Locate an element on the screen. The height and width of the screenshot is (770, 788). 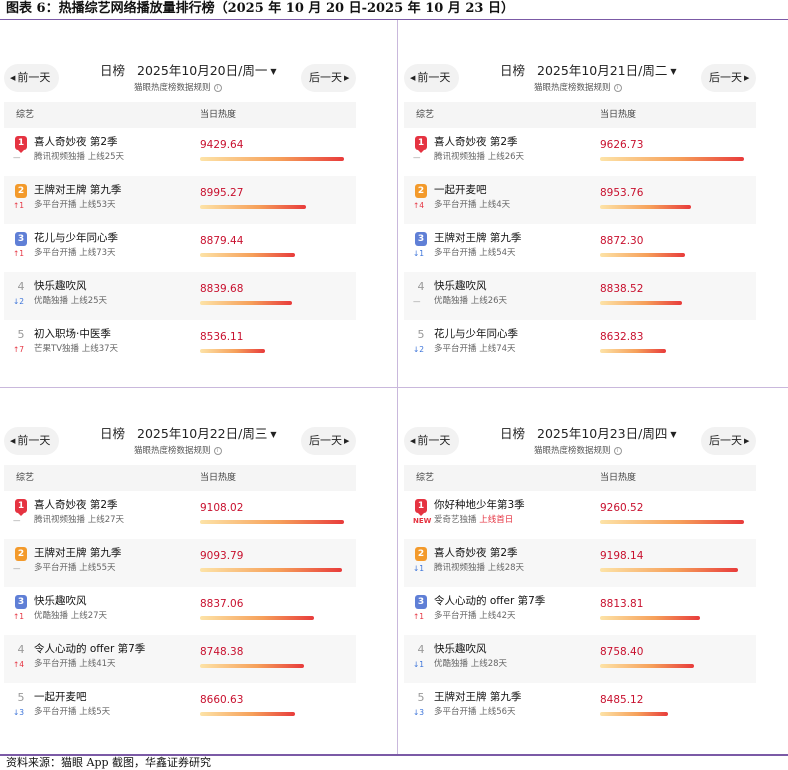
table-row: 3 ↑1 令人心动的 offer 第7季 多平台开播 上线42天 8813.81 is located at coordinates (580, 611).